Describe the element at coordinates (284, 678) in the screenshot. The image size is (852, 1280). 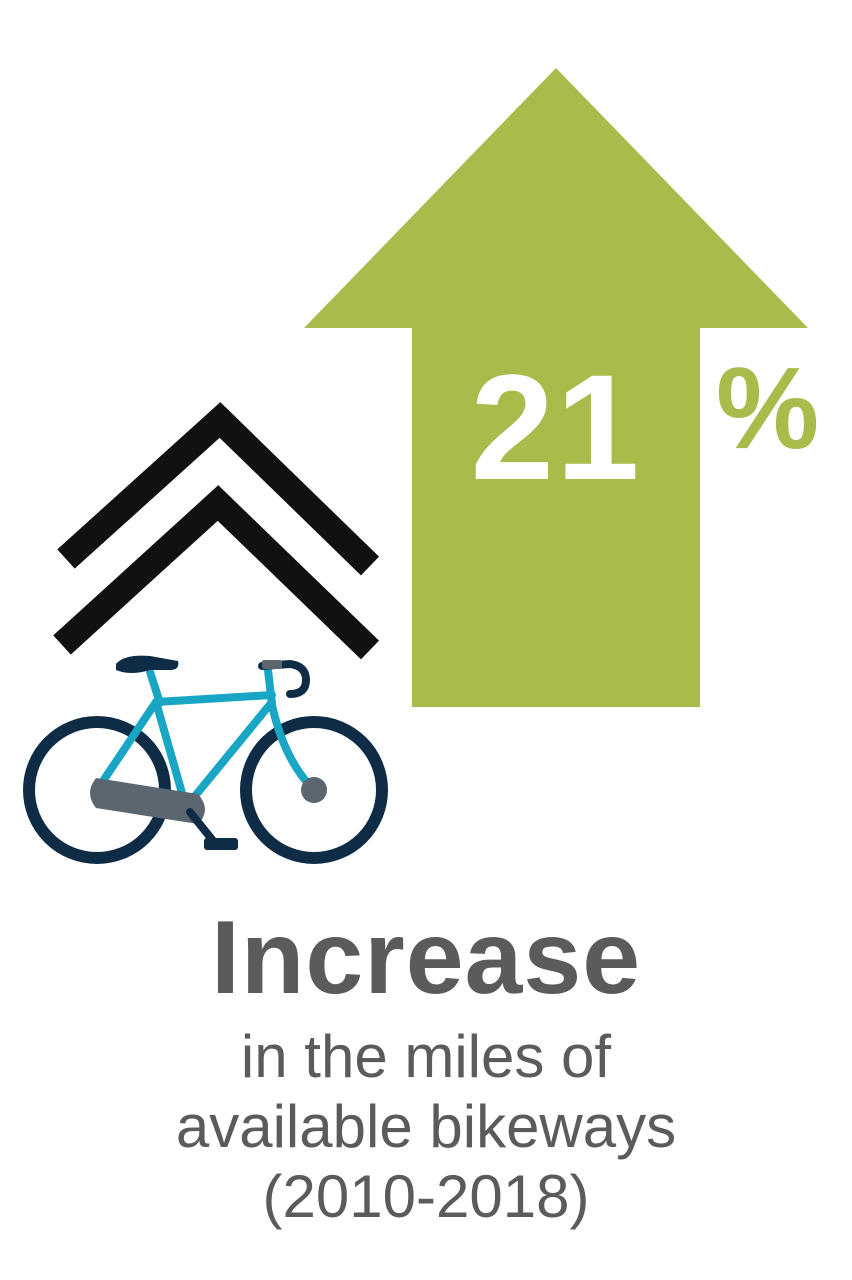
I see `handlebar` at that location.